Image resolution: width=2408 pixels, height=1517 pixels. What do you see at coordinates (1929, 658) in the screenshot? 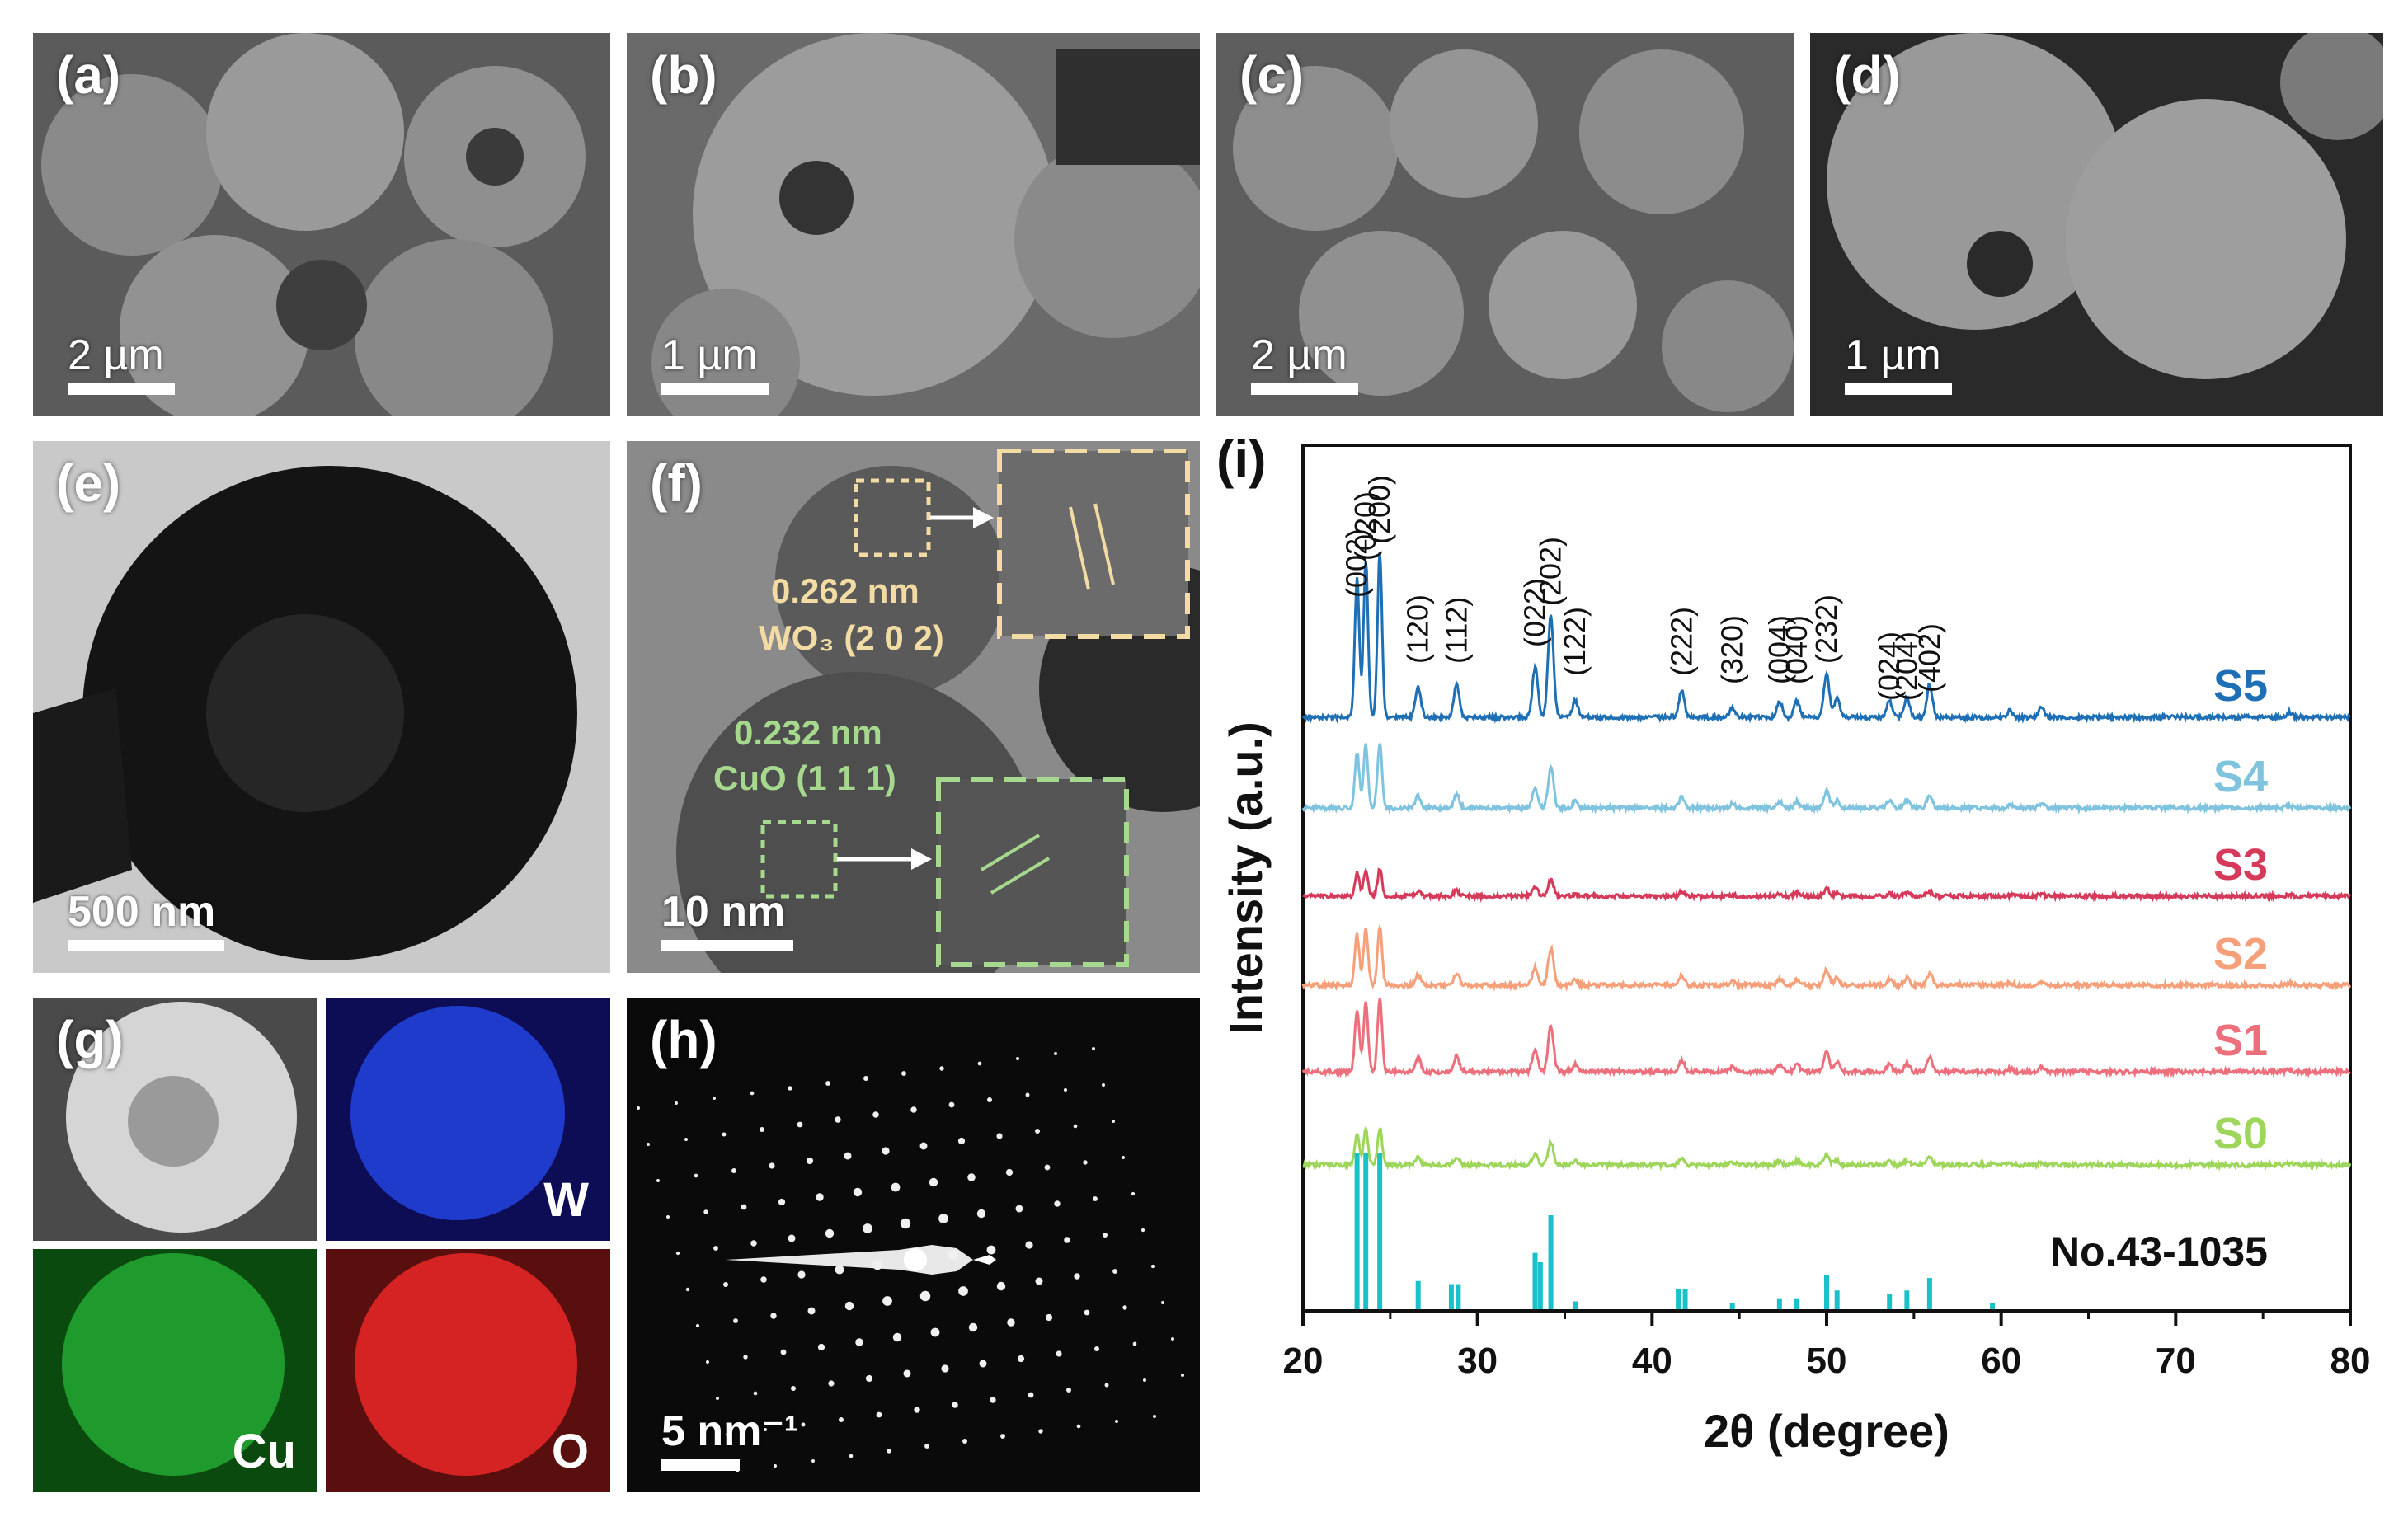
I see `hkl-label: (402)` at bounding box center [1929, 658].